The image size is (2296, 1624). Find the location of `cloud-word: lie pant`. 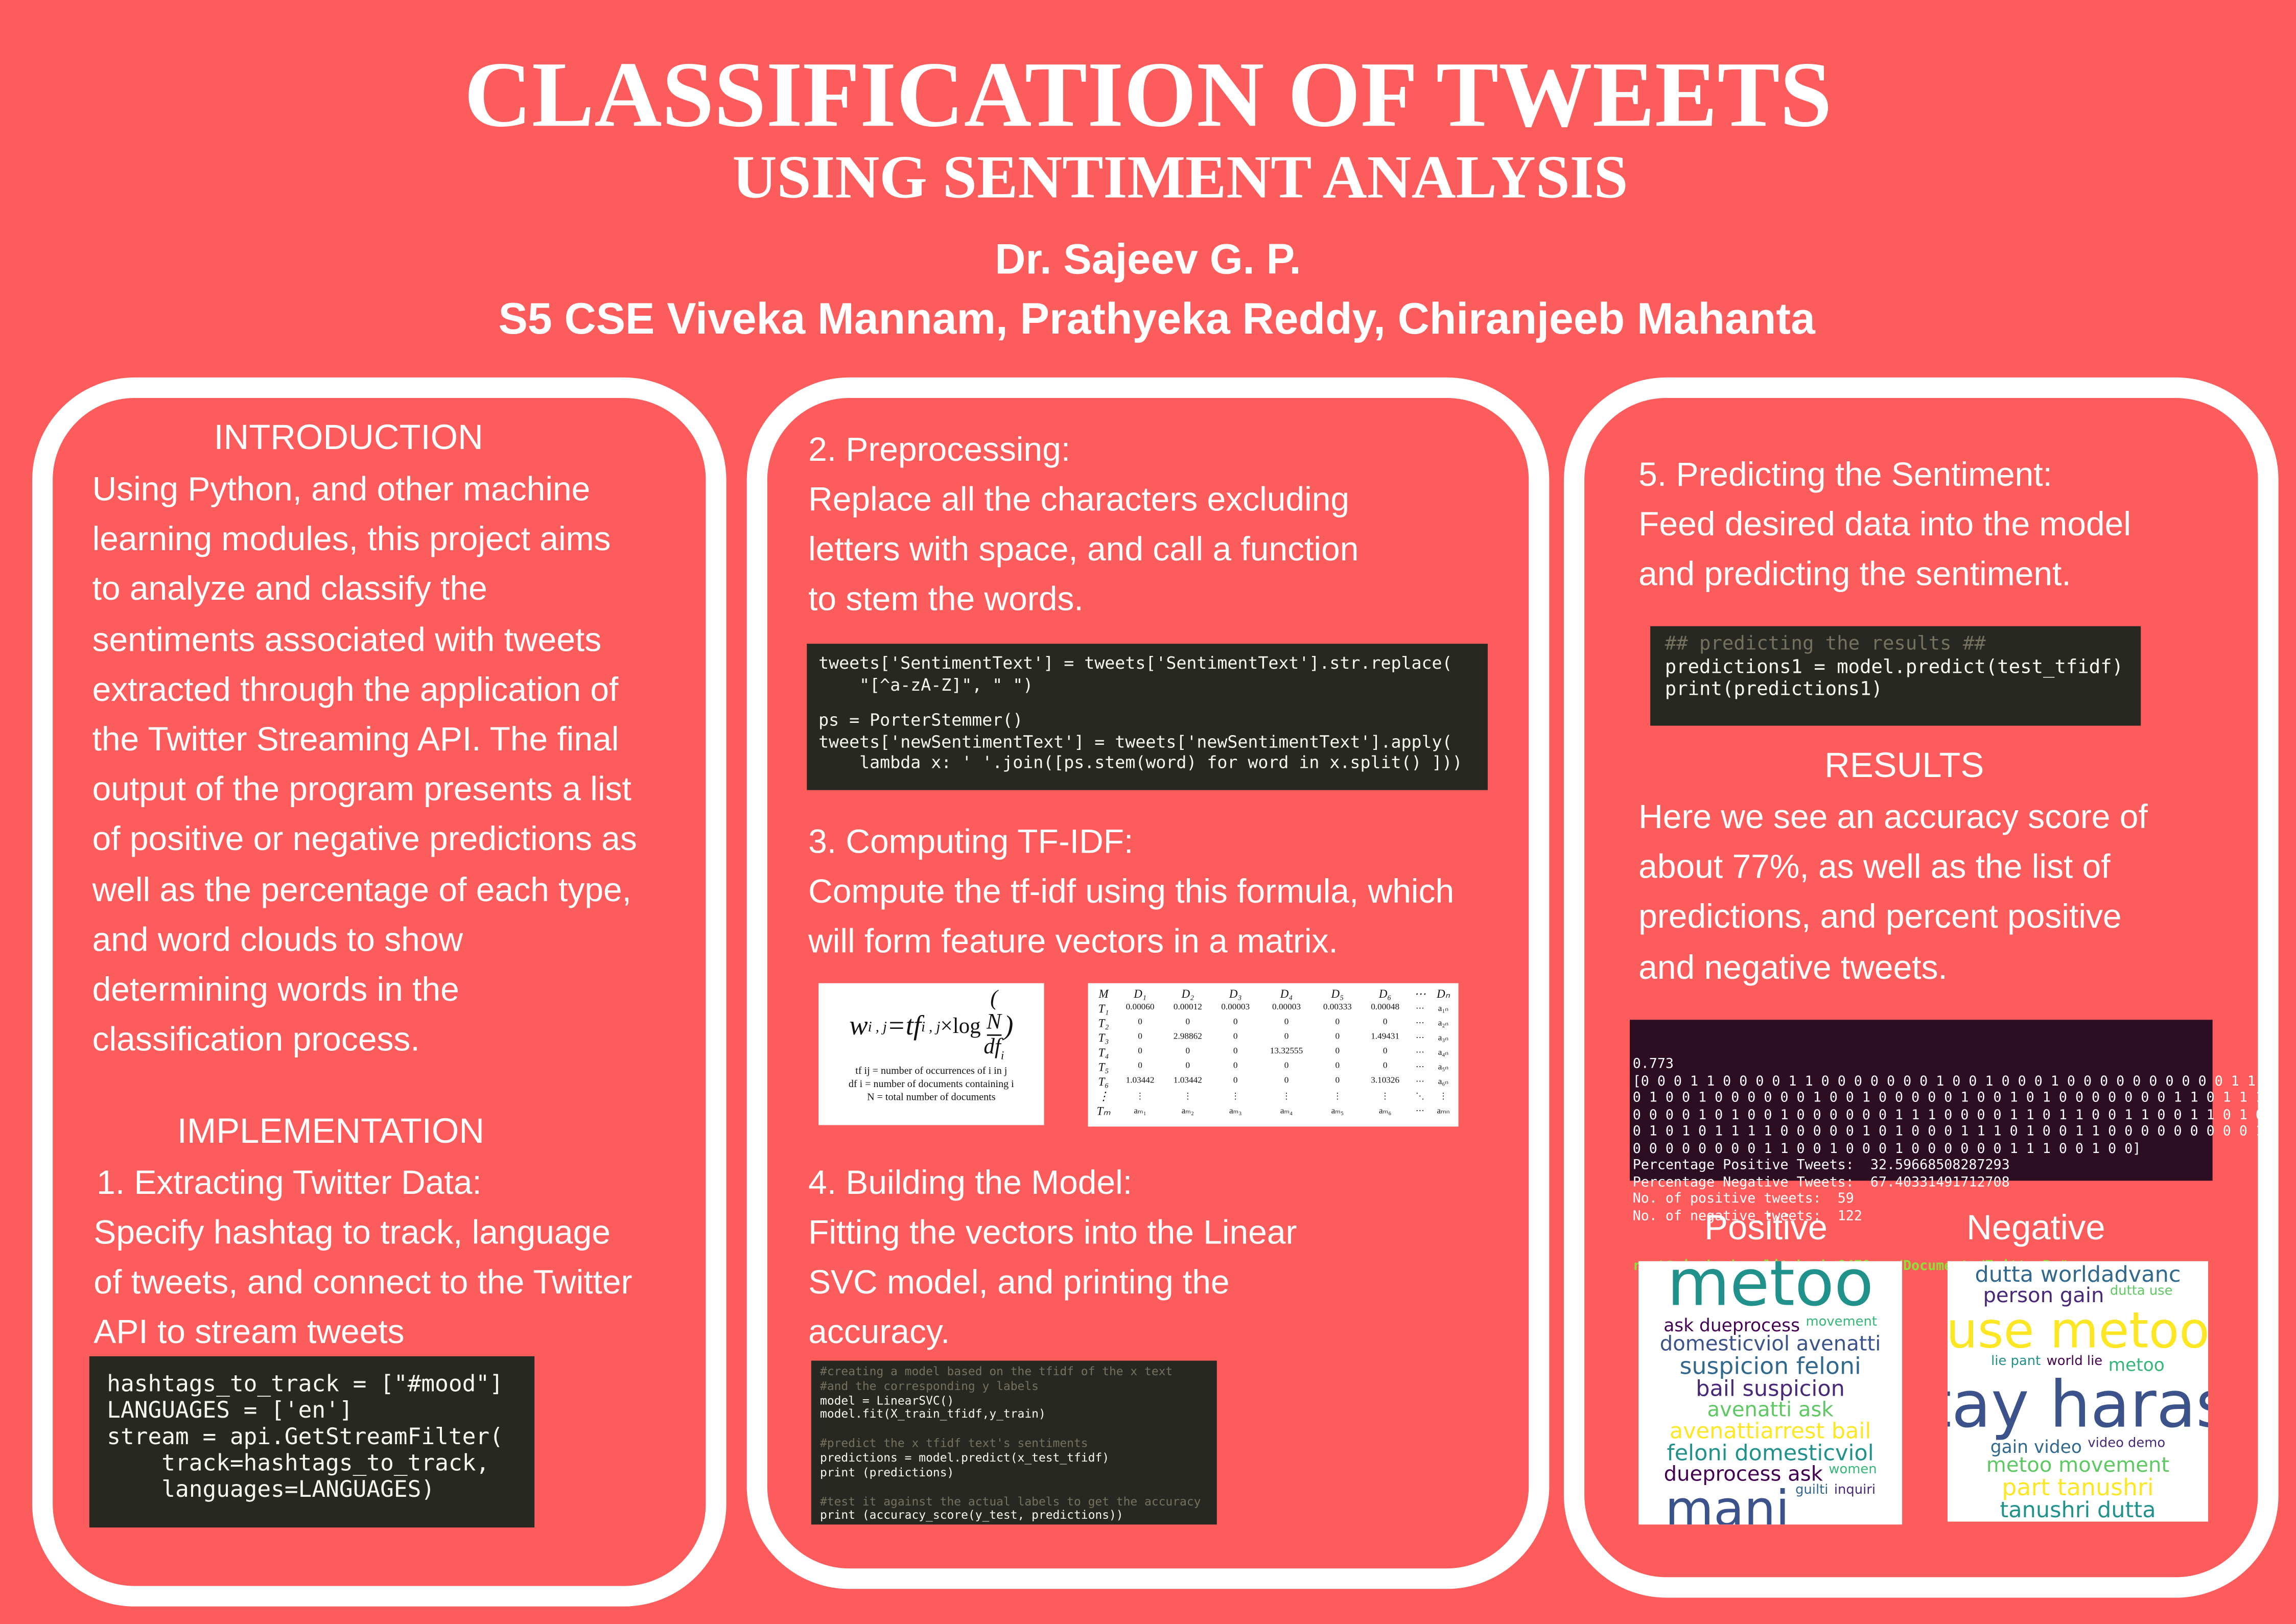

cloud-word: lie pant is located at coordinates (2016, 1361).